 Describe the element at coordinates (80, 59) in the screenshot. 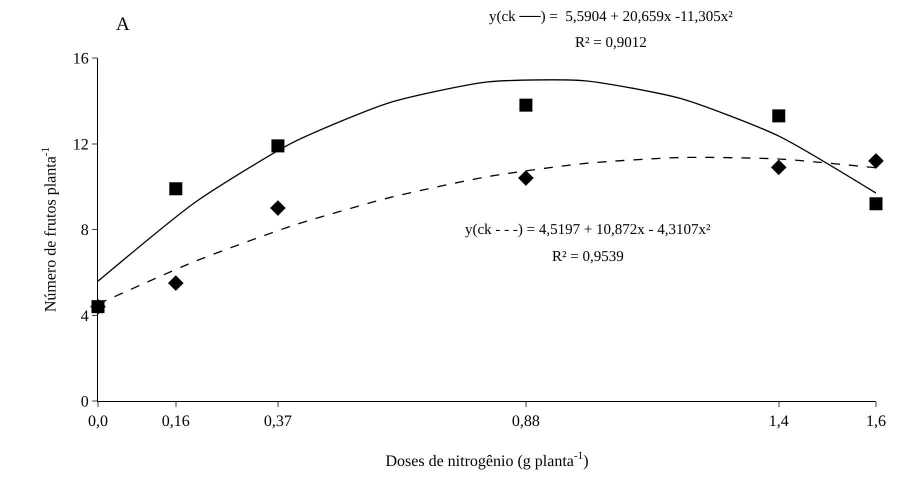

I see `y-tick-label: 16` at that location.